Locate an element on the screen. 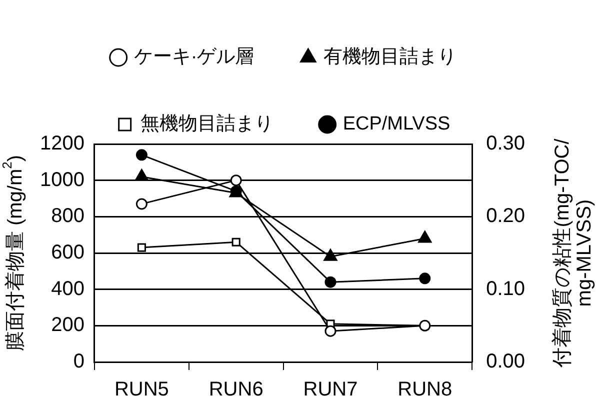 This screenshot has width=597, height=414. x-tick-label: RUN6 is located at coordinates (236, 389).